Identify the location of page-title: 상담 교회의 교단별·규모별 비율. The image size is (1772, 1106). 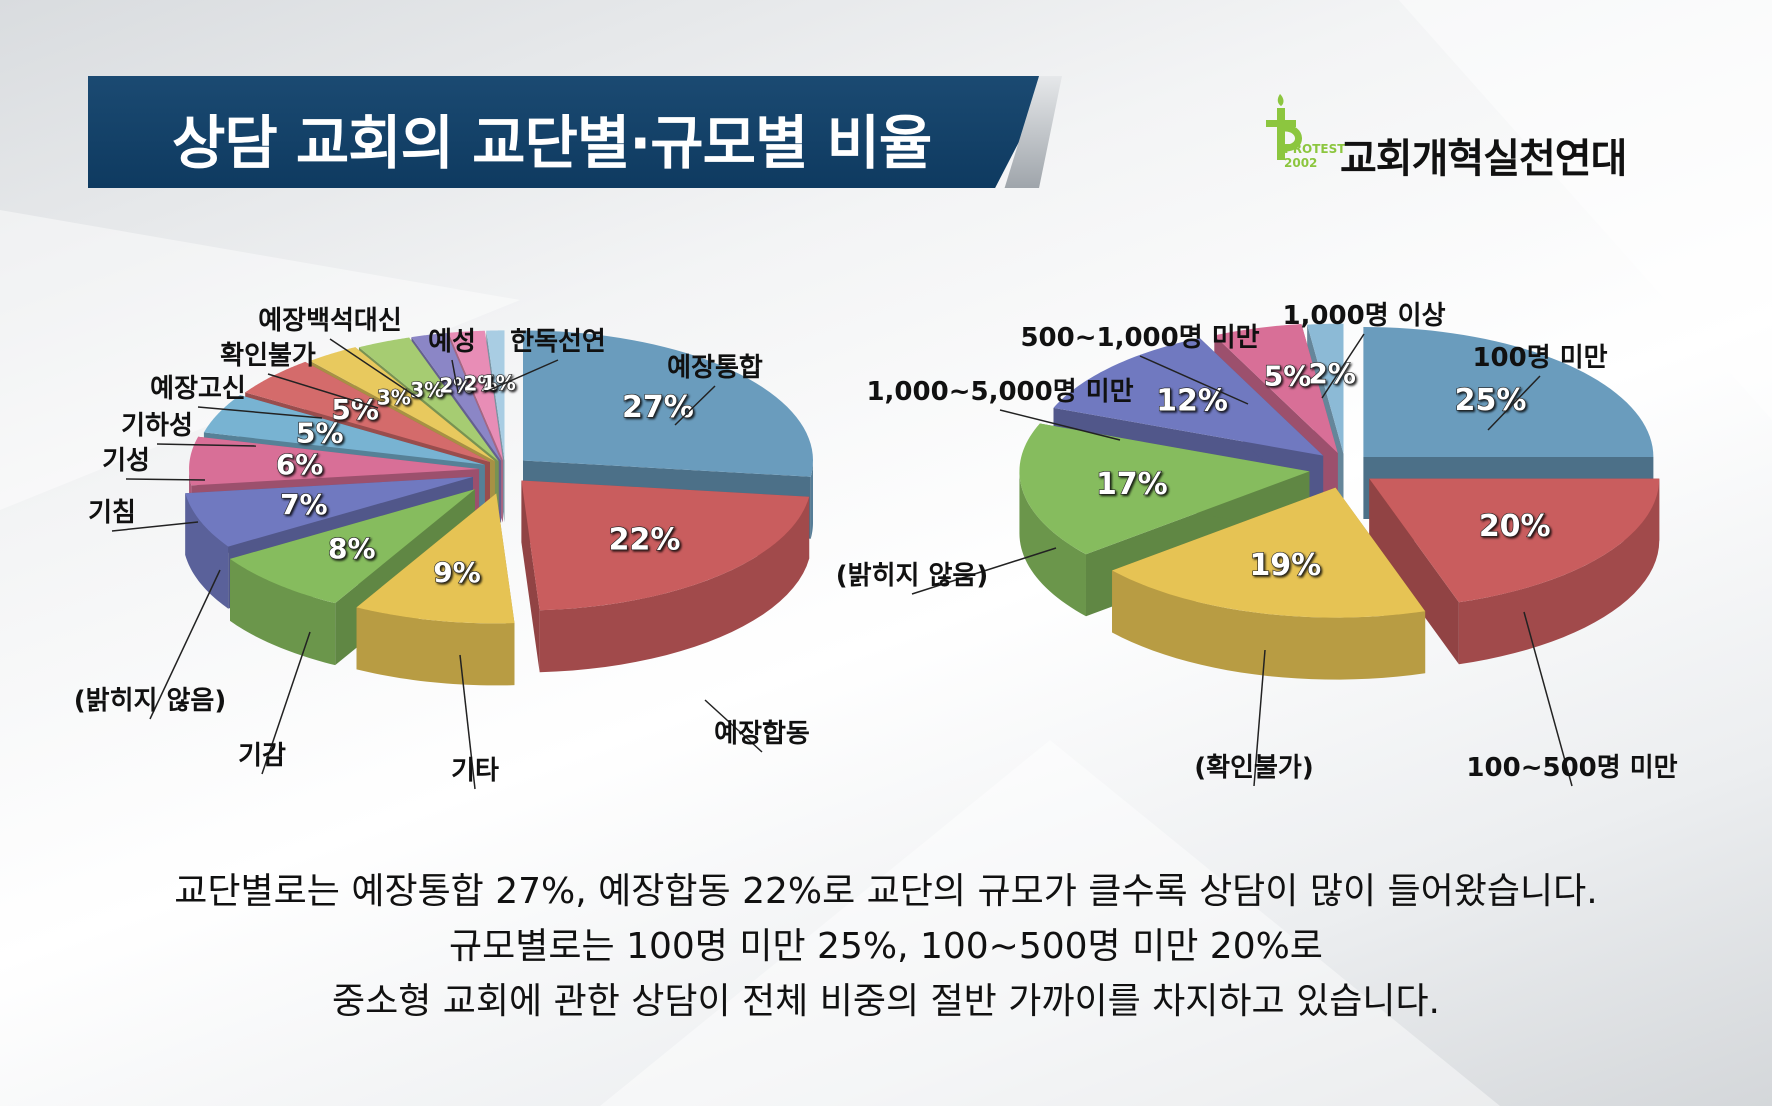
(552, 143).